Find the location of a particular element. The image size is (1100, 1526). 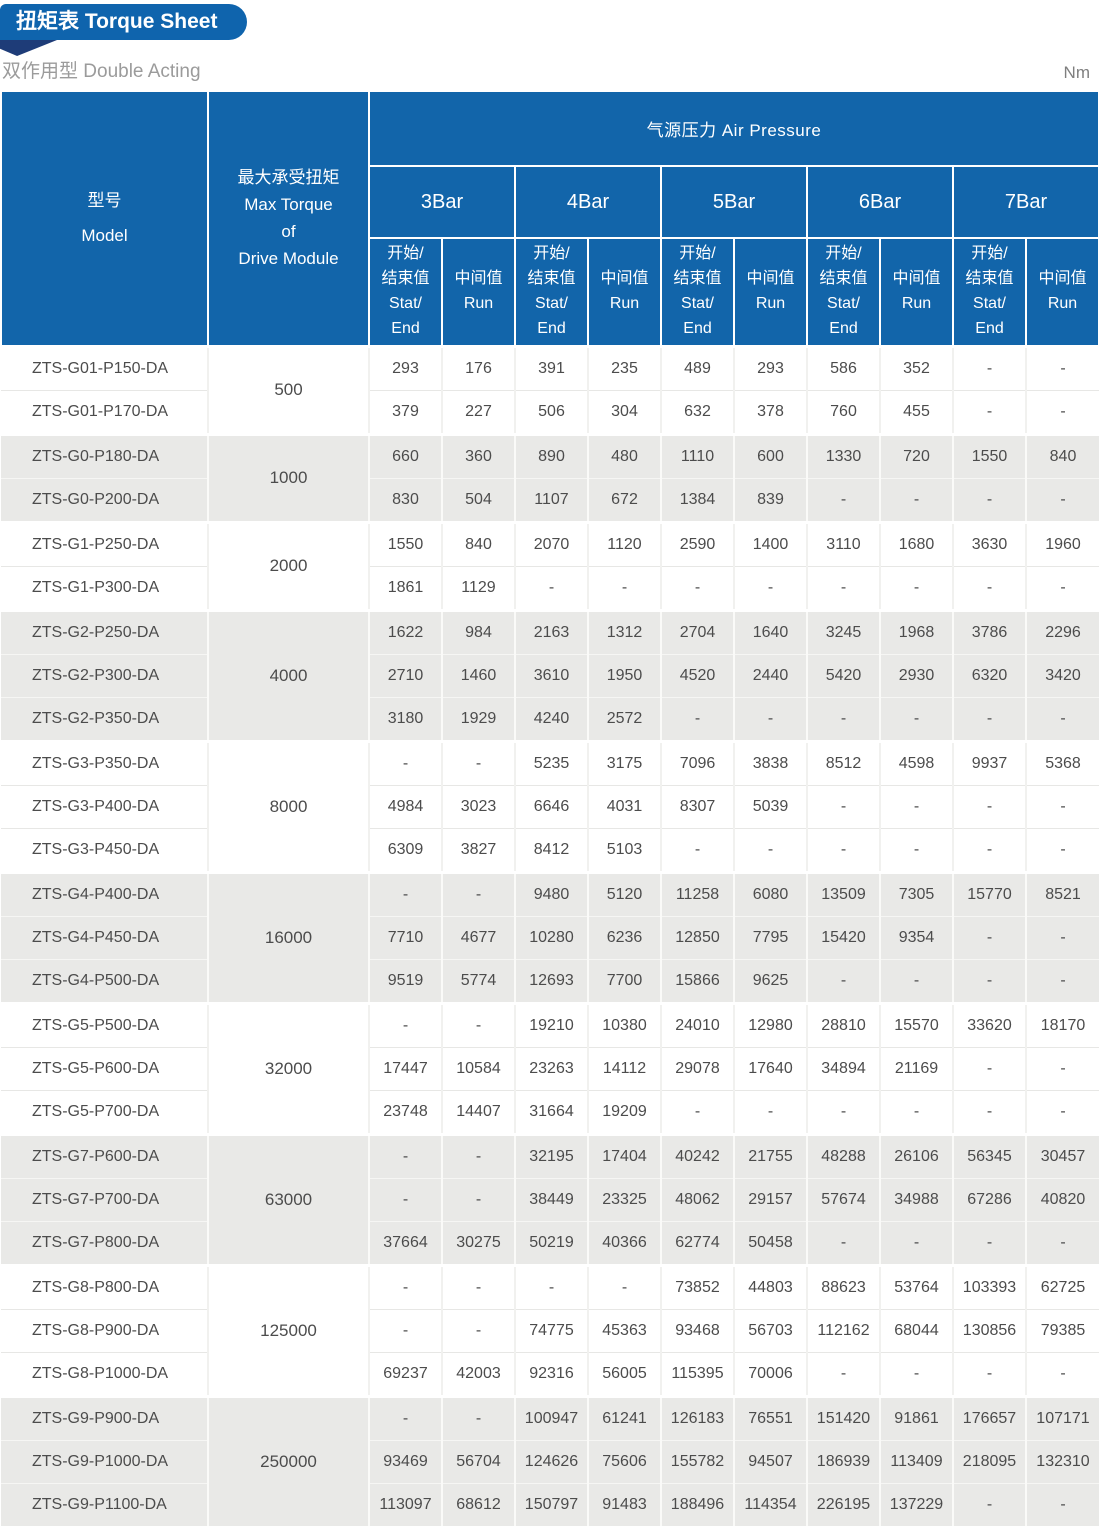

value-cell: 15570 is located at coordinates (917, 1024).